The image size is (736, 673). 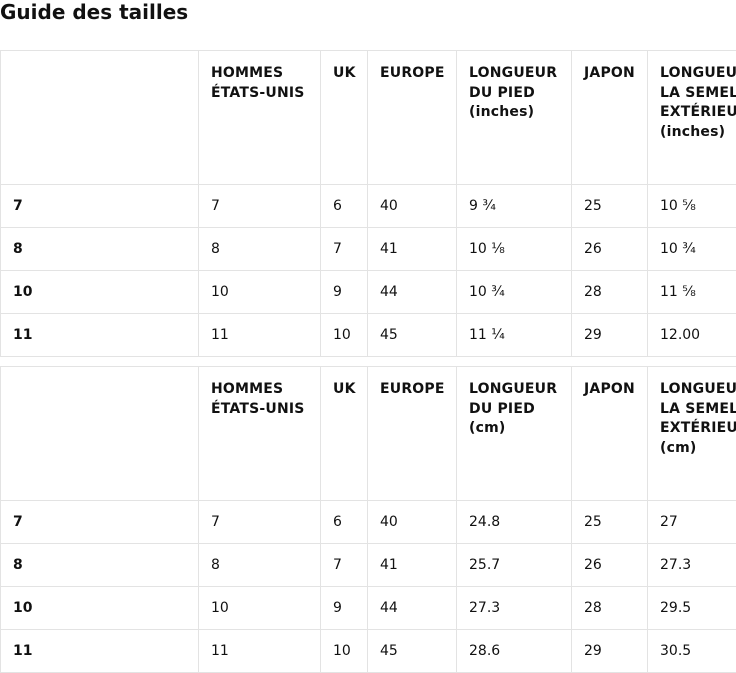 I want to click on table-cell: 9 ¾, so click(x=514, y=206).